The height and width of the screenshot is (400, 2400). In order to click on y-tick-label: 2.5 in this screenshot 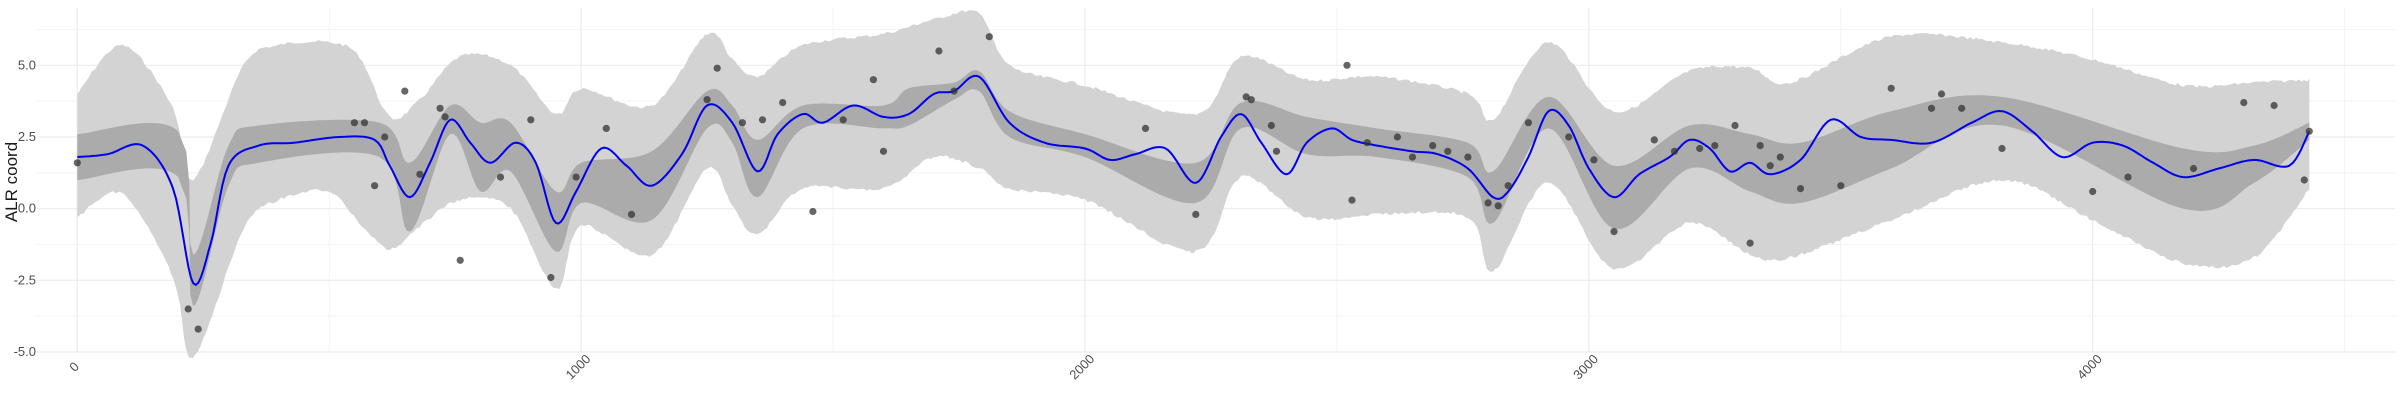, I will do `click(27, 136)`.